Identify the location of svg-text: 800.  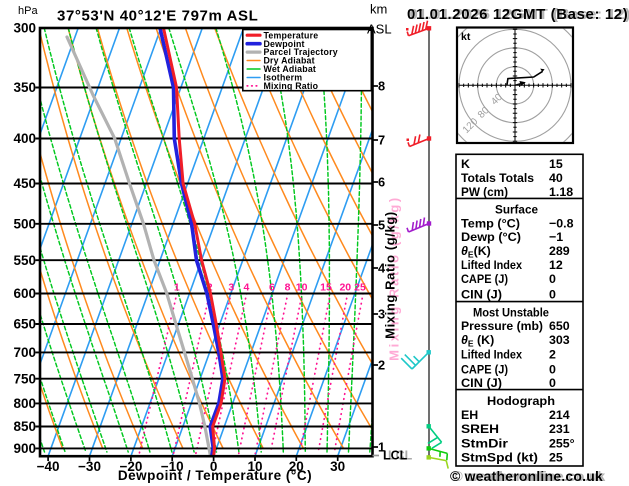
(24, 403).